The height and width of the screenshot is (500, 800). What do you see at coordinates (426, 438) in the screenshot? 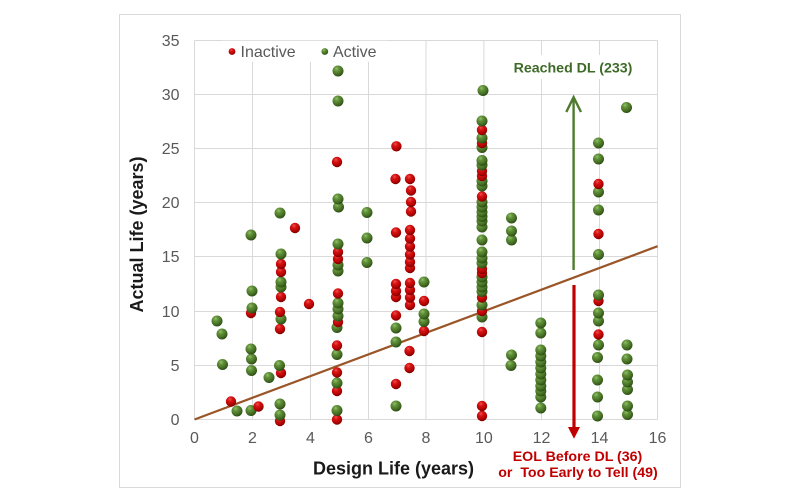
I see `svg-text: 8` at bounding box center [426, 438].